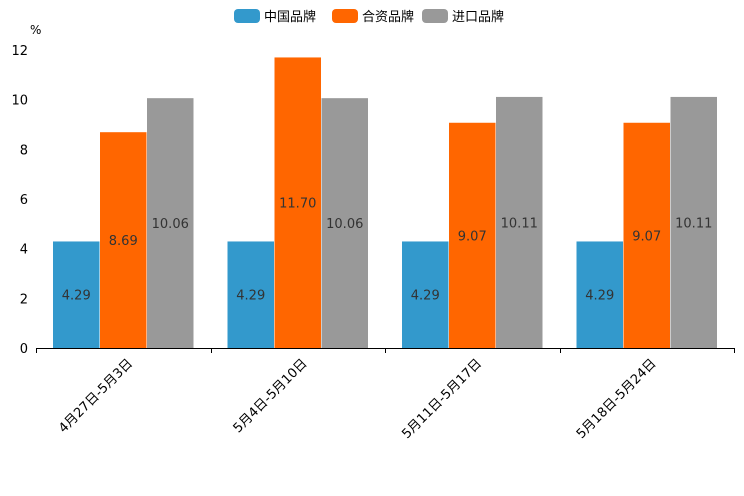  Describe the element at coordinates (388, 17) in the screenshot. I see `legend-label-1: 合资品牌` at that location.